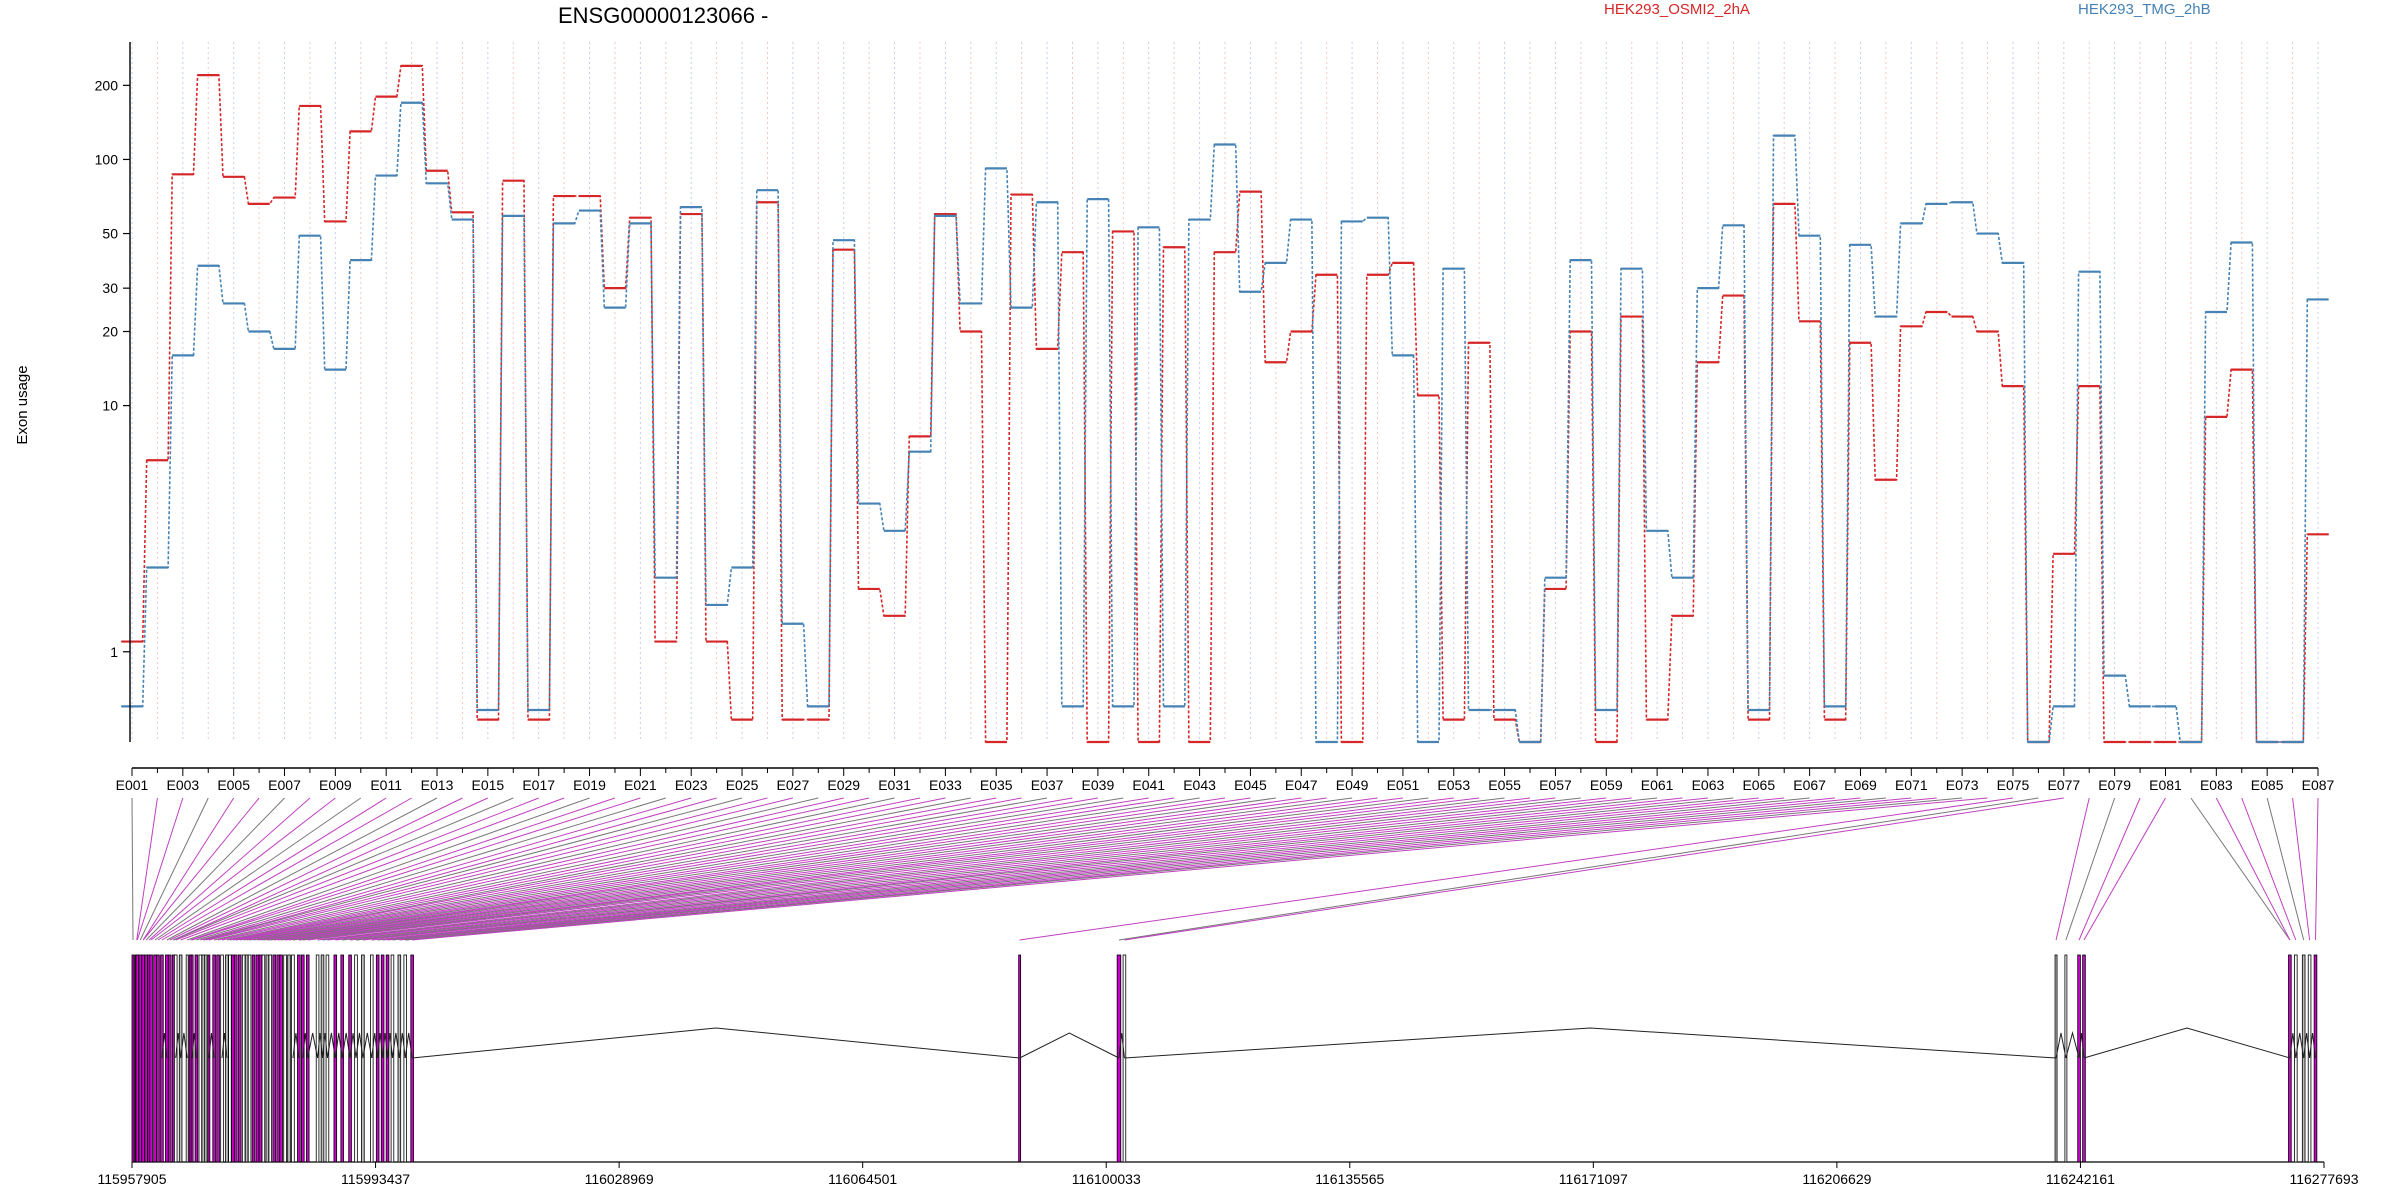  What do you see at coordinates (1106, 1179) in the screenshot?
I see `coordinate-label: 116100033` at bounding box center [1106, 1179].